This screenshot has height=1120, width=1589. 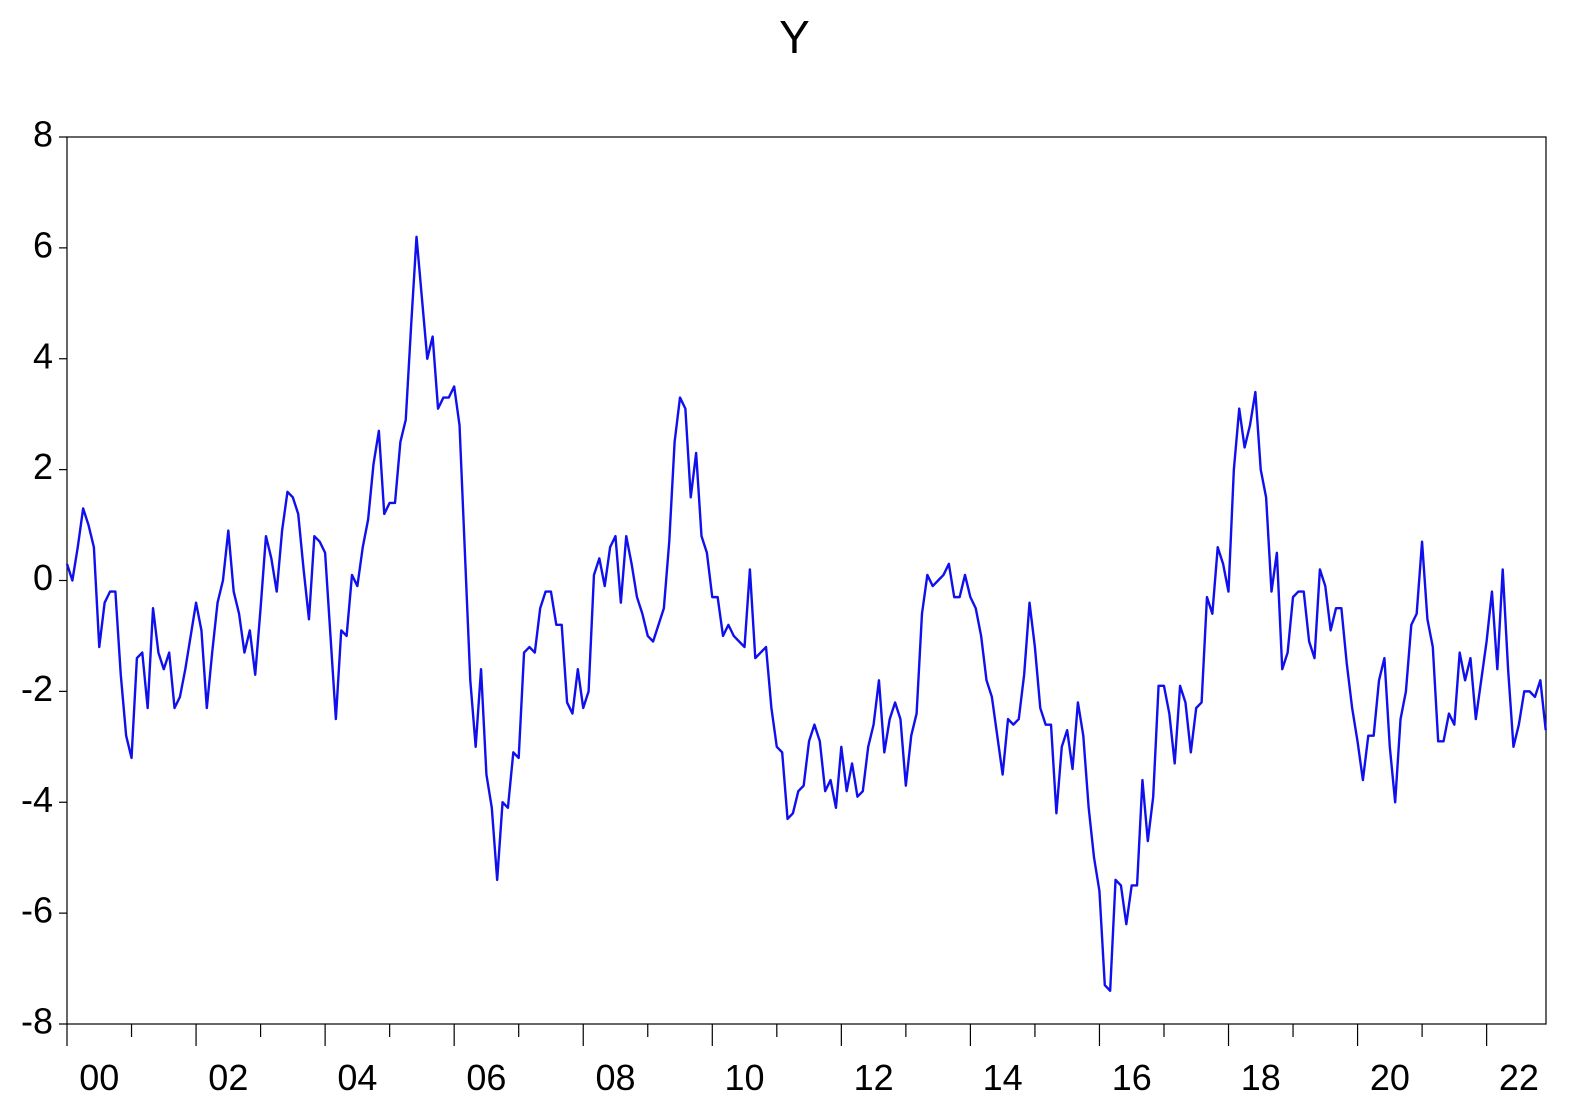 I want to click on x-tick-label: 08, so click(x=615, y=1077).